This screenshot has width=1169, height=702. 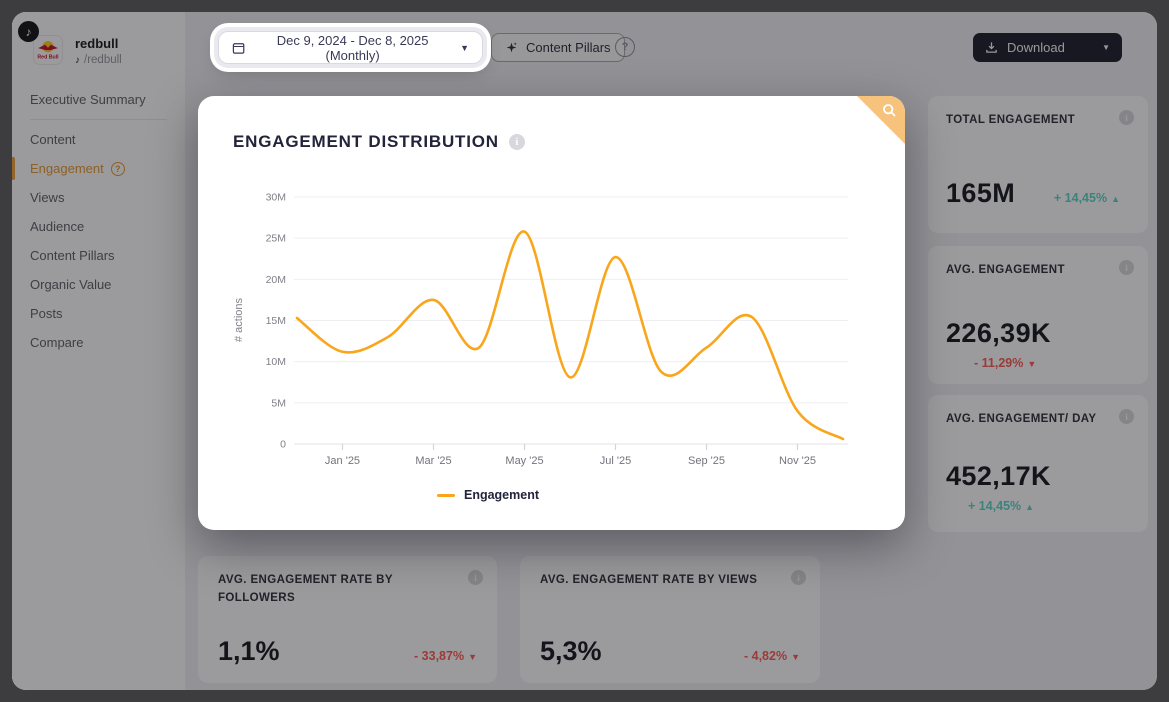 I want to click on account-profile: Red Bull ♪ redbull ♪ /redbull, so click(x=98, y=39).